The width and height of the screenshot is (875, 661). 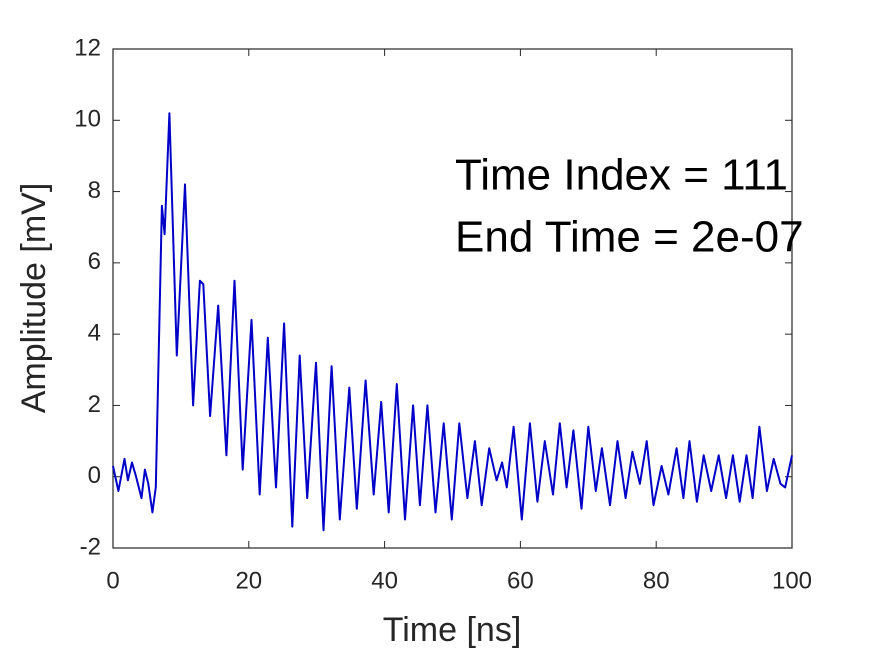 What do you see at coordinates (621, 175) in the screenshot?
I see `annotation: Time Index = 111` at bounding box center [621, 175].